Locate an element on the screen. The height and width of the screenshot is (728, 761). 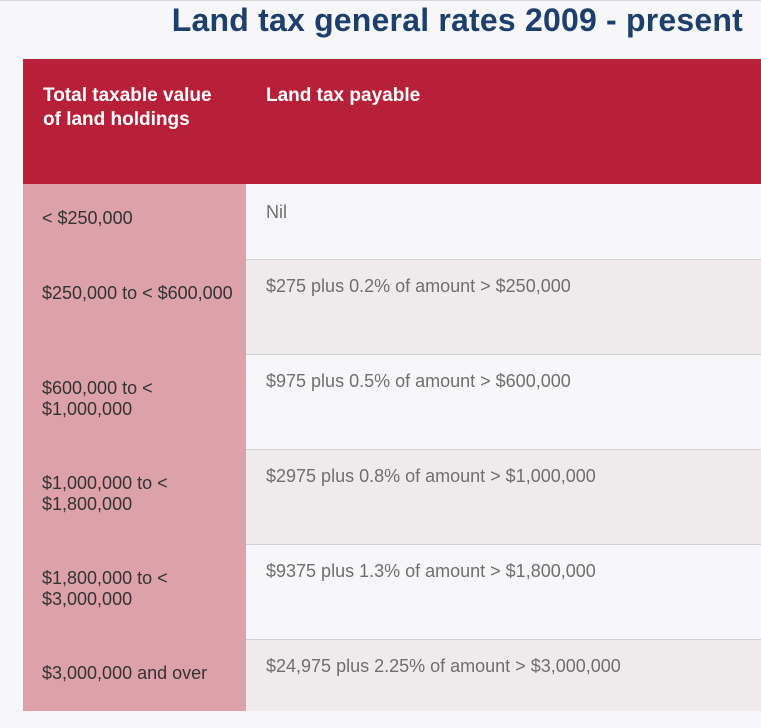
tax-payable-cell: $975 plus 0.5% of amount > $600,000 is located at coordinates (503, 401).